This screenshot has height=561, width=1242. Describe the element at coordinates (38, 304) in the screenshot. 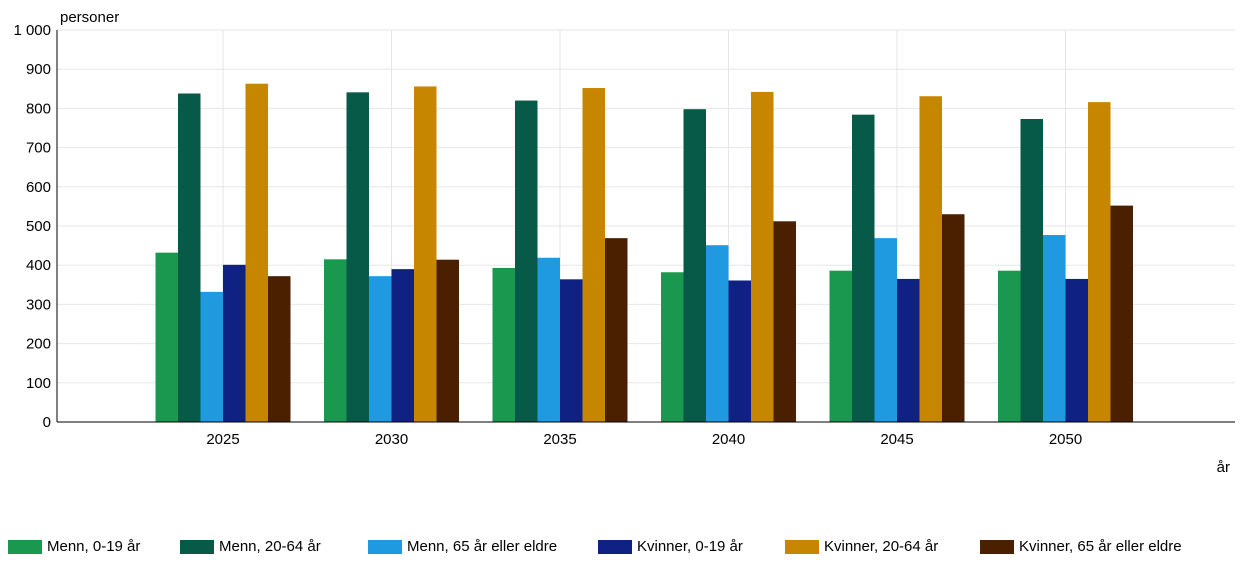

I see `y-tick-label: 300` at that location.